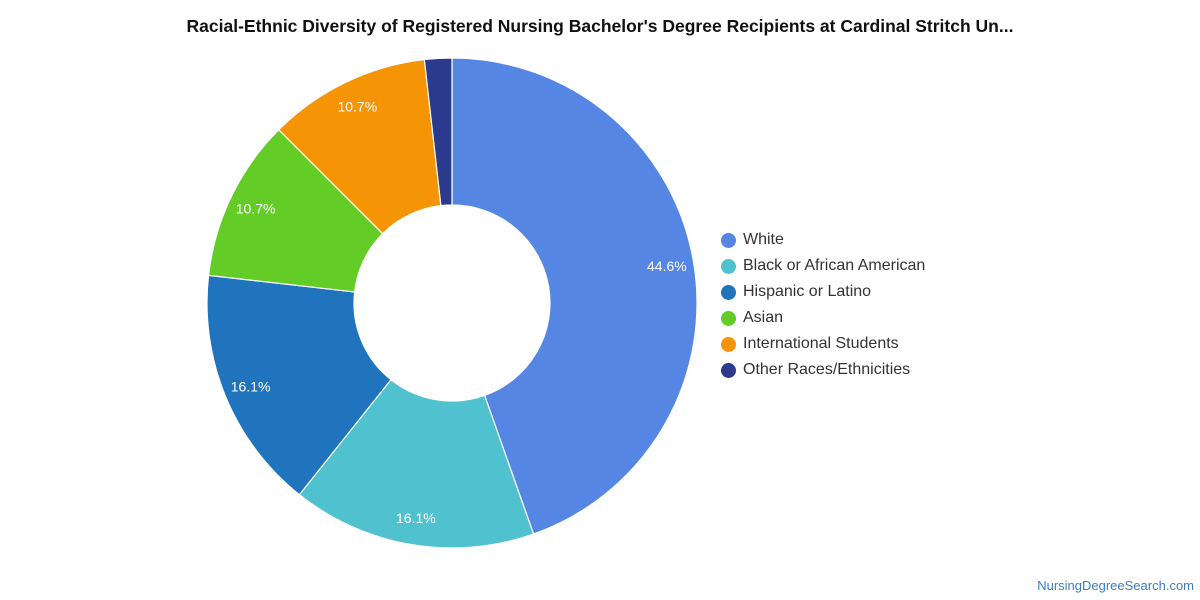  I want to click on legend-label: International Students, so click(821, 343).